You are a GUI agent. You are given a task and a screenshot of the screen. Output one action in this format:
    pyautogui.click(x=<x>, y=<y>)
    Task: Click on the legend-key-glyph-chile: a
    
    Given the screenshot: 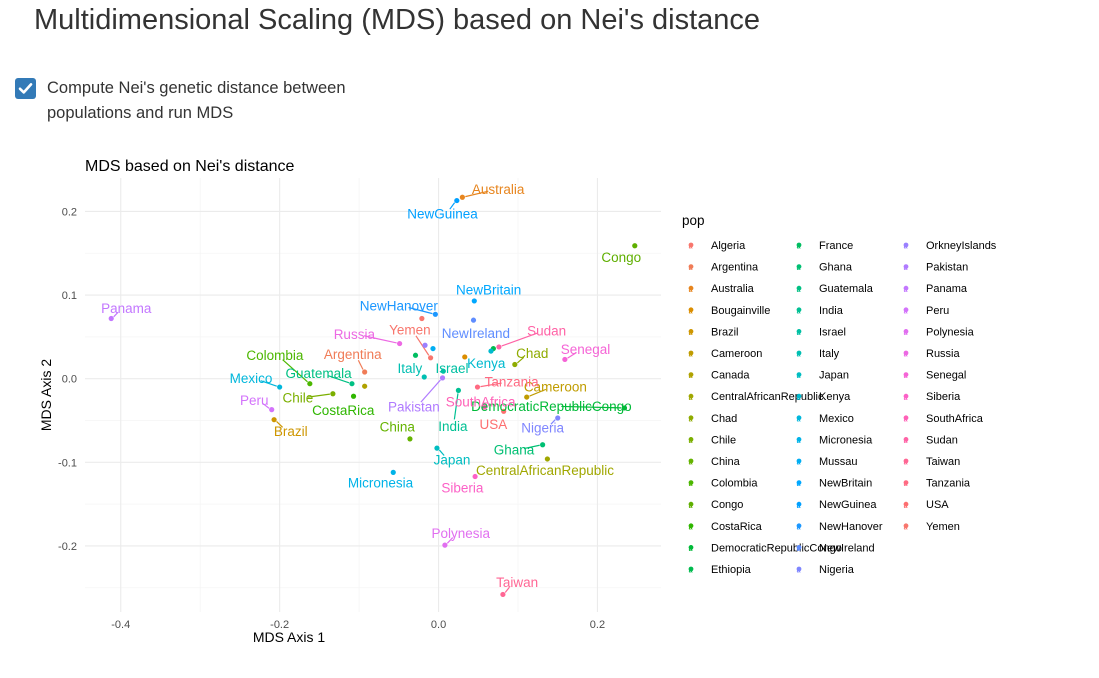 What is the action you would take?
    pyautogui.click(x=691, y=441)
    